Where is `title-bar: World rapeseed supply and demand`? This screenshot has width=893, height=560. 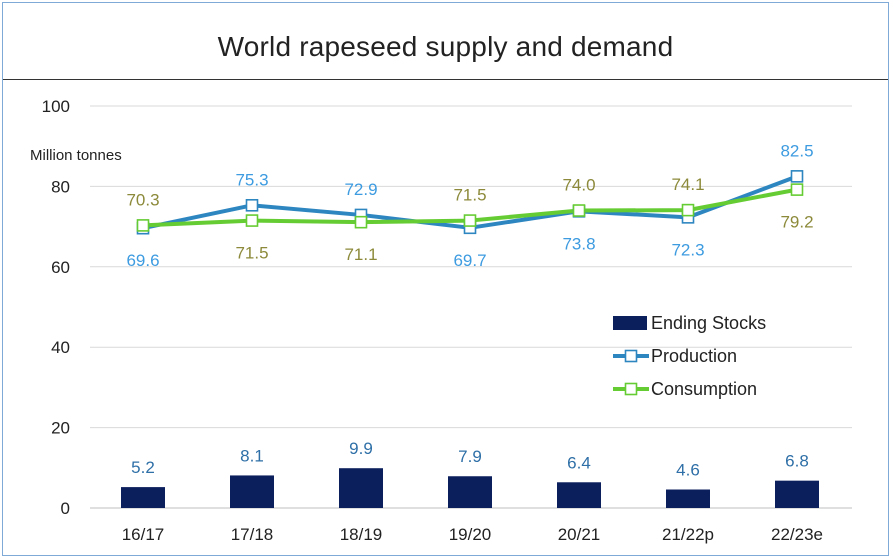 title-bar: World rapeseed supply and demand is located at coordinates (445, 41).